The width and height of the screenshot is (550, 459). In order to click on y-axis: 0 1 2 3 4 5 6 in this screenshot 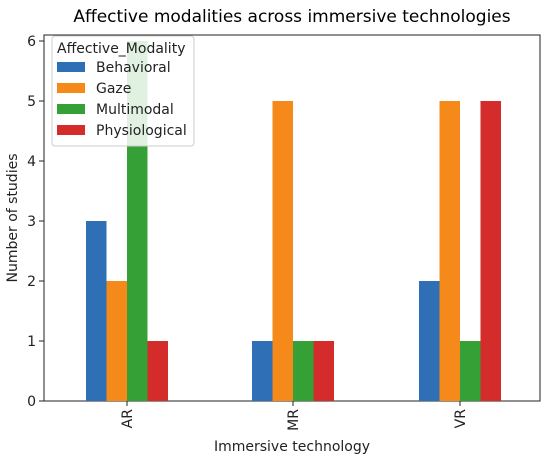, I will do `click(35, 222)`.